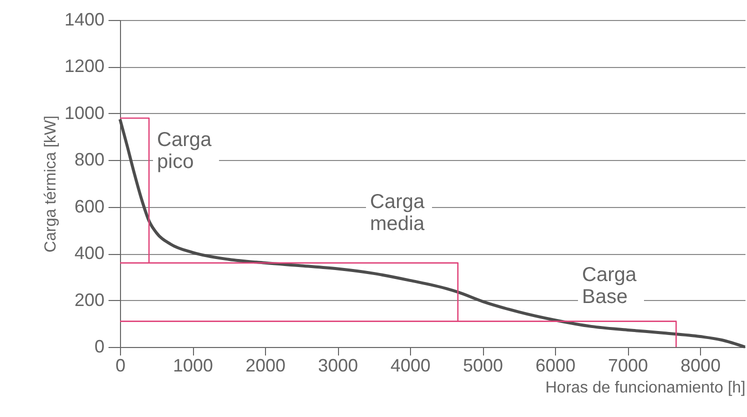 Image resolution: width=747 pixels, height=417 pixels. Describe the element at coordinates (84, 66) in the screenshot. I see `y-tick-label: 1200` at that location.